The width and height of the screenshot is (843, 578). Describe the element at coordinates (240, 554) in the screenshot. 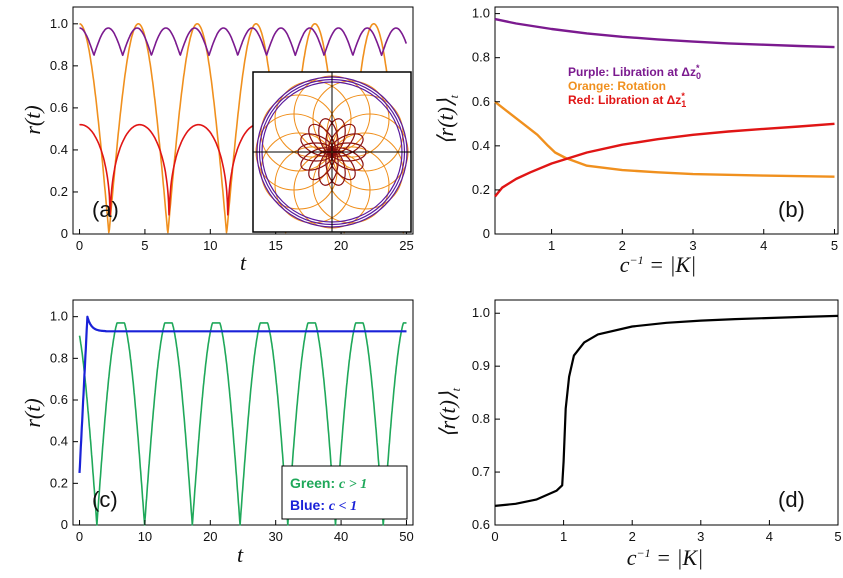

I see `xlabel-c: t` at that location.